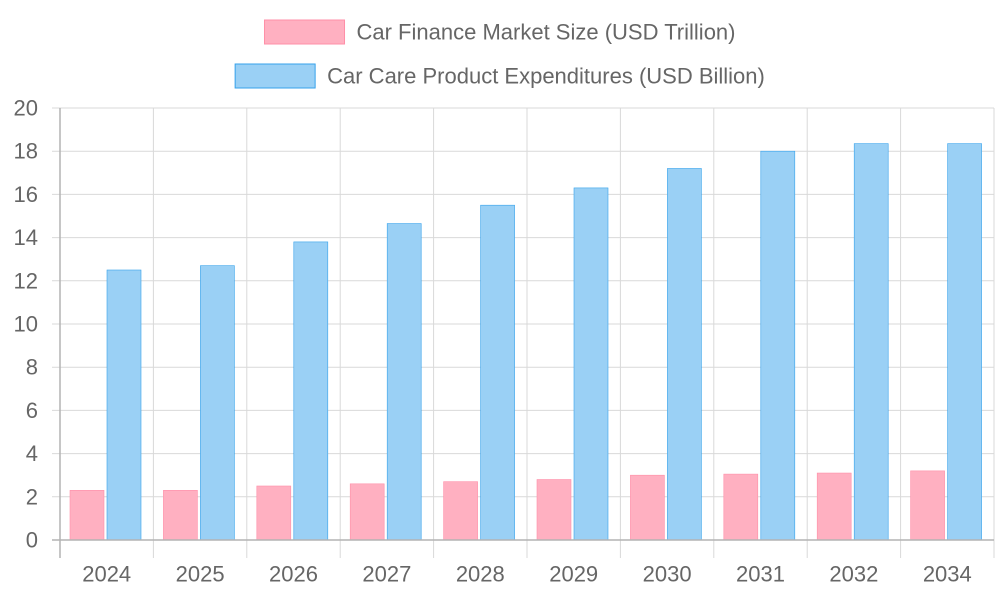 This screenshot has width=1000, height=600. Describe the element at coordinates (546, 32) in the screenshot. I see `legend-label: Car Finance Market Size (USD Trillion)` at that location.